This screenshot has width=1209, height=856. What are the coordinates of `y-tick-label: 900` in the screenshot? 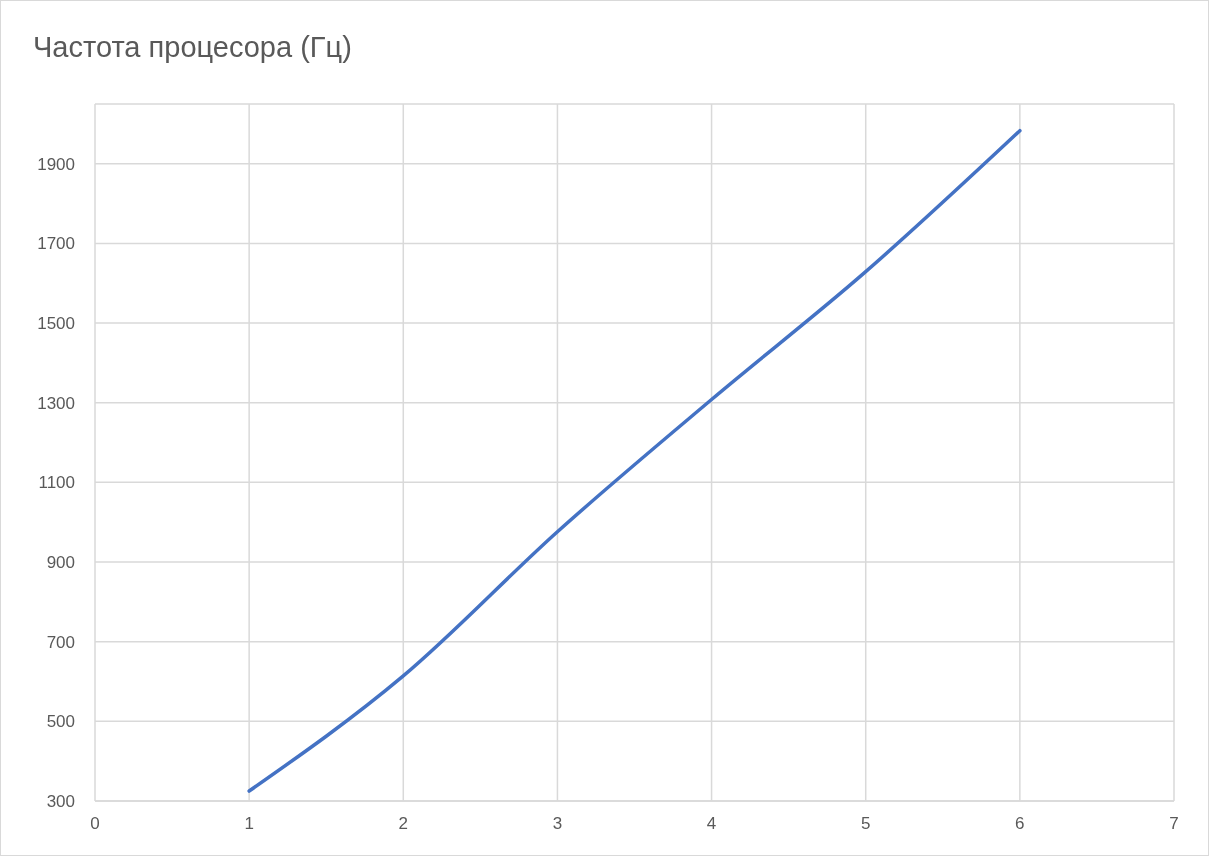 It's located at (60, 563).